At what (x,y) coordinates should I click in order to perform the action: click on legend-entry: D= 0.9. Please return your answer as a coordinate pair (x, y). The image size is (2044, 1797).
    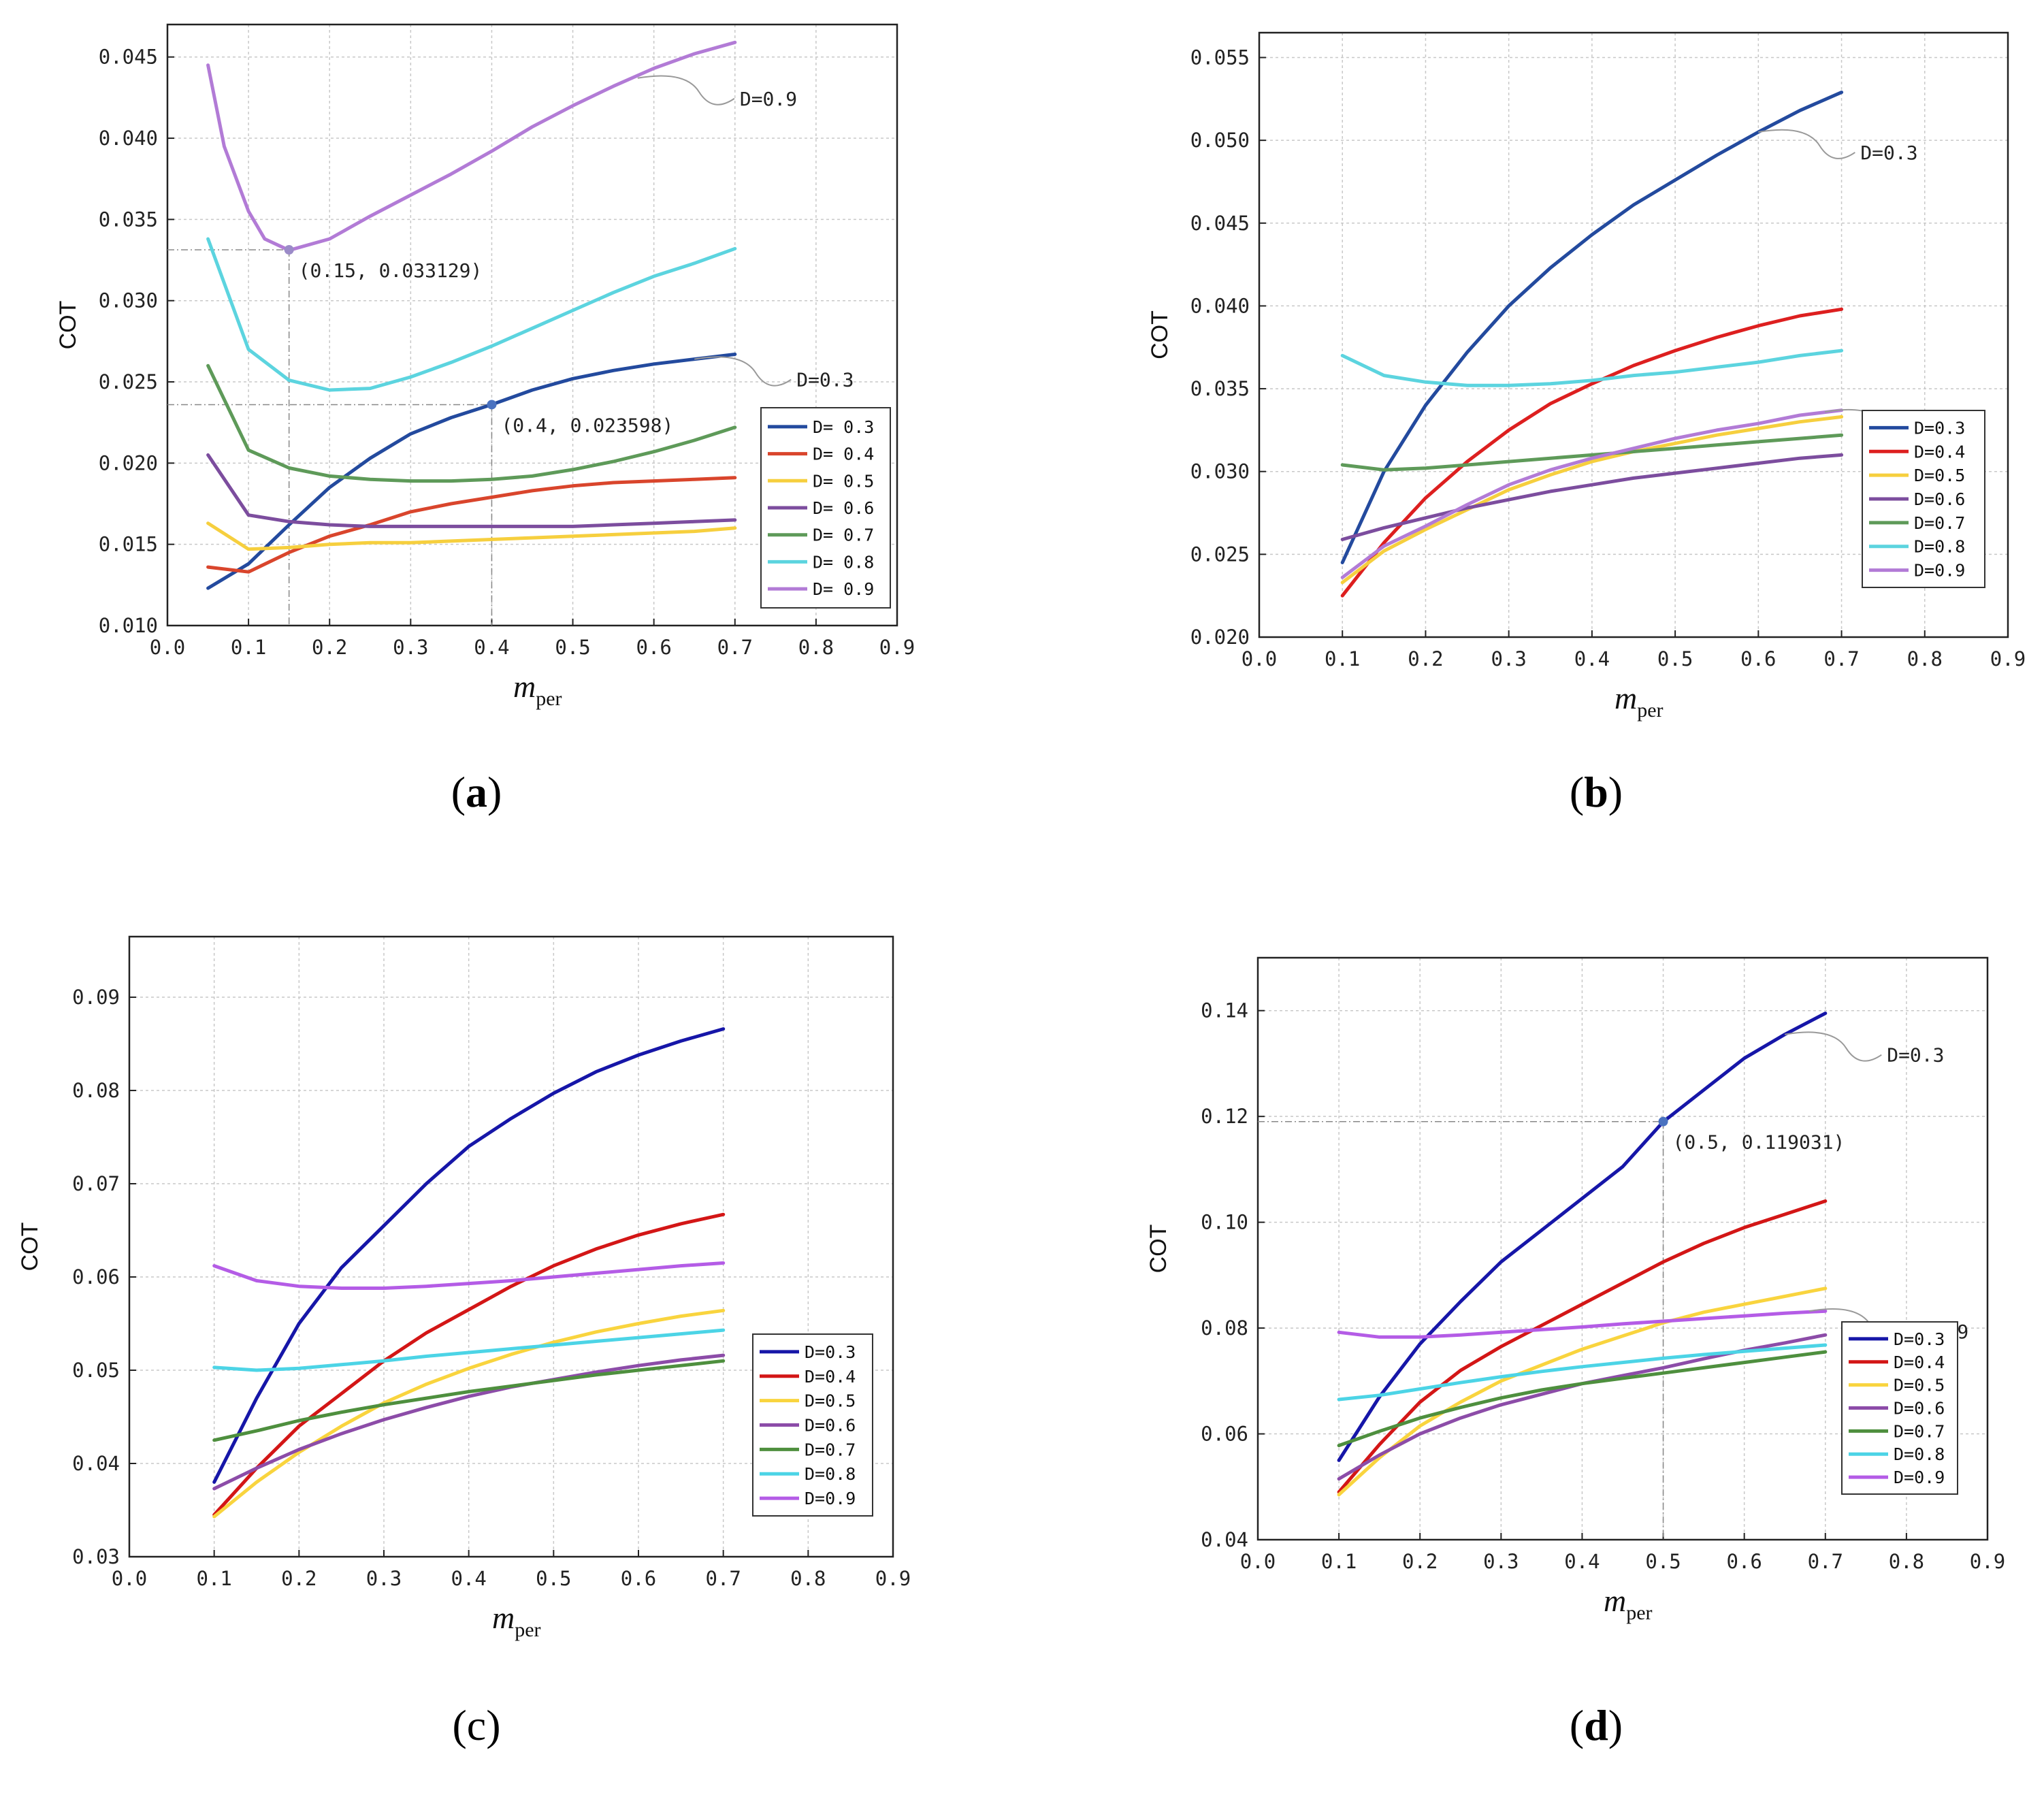
    Looking at the image, I should click on (843, 589).